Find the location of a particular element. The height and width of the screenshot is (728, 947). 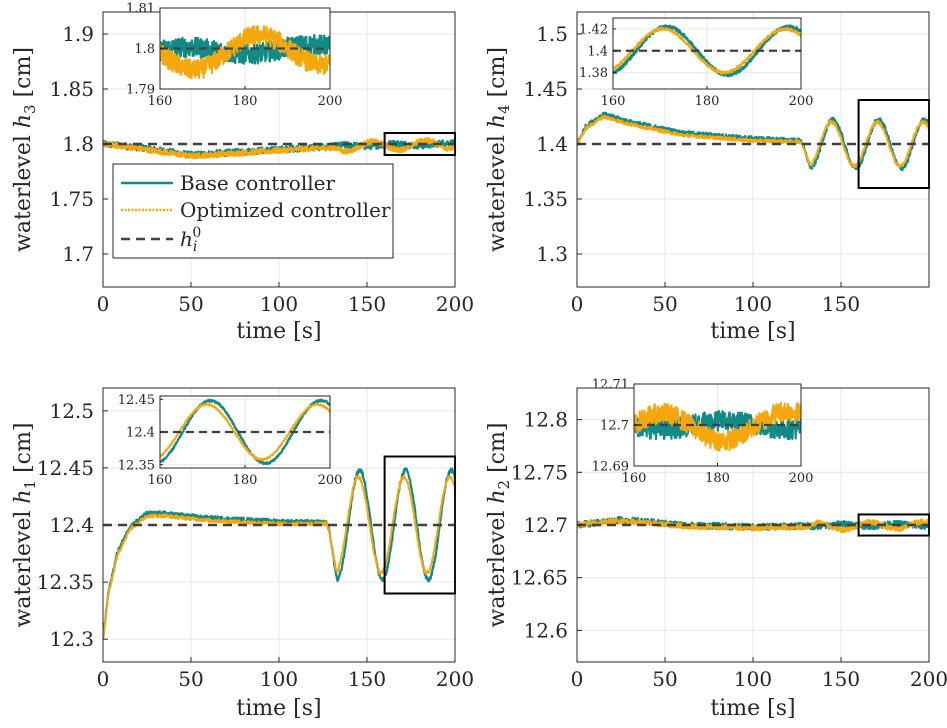

inset-y-tick-label: 12.7 is located at coordinates (614, 426).